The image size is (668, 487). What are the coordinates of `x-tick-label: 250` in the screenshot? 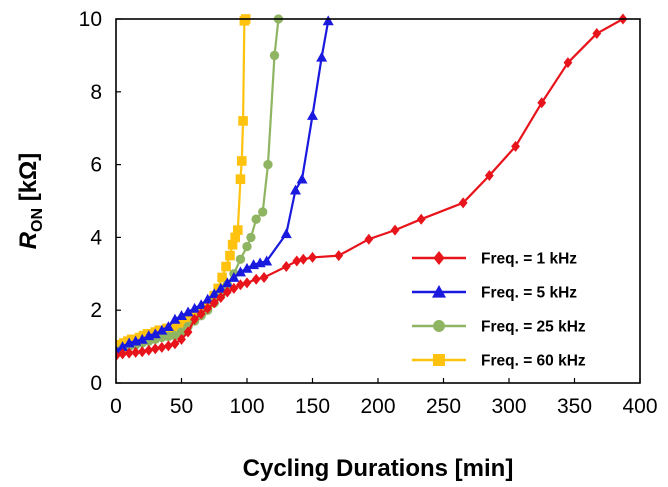 It's located at (443, 406).